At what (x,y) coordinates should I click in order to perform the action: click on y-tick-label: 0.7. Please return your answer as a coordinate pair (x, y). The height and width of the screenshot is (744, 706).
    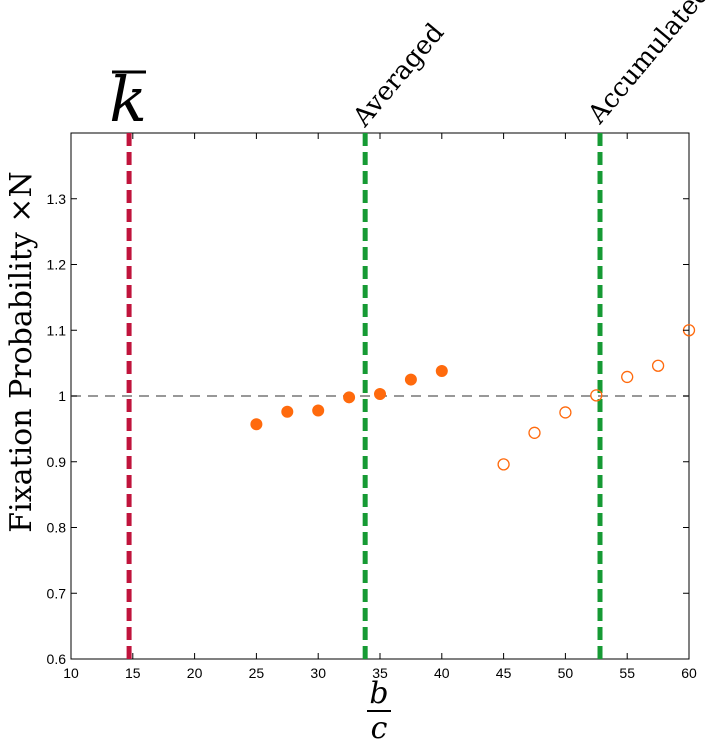
    Looking at the image, I should click on (57, 593).